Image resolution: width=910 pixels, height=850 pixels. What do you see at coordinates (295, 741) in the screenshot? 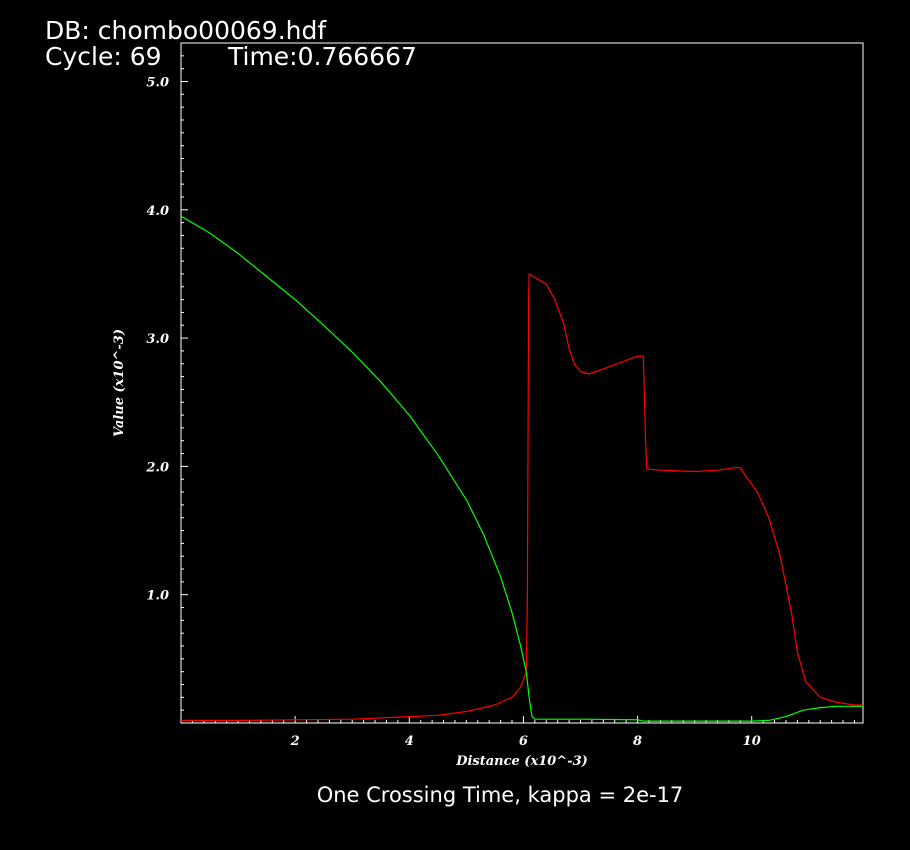
I see `x-tick-label: 2` at bounding box center [295, 741].